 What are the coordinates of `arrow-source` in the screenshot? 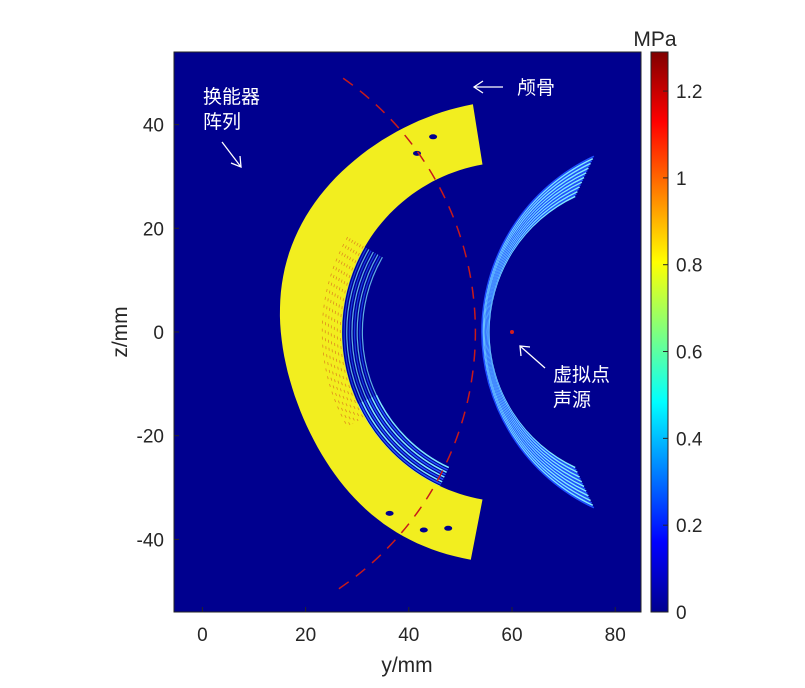 It's located at (532, 357).